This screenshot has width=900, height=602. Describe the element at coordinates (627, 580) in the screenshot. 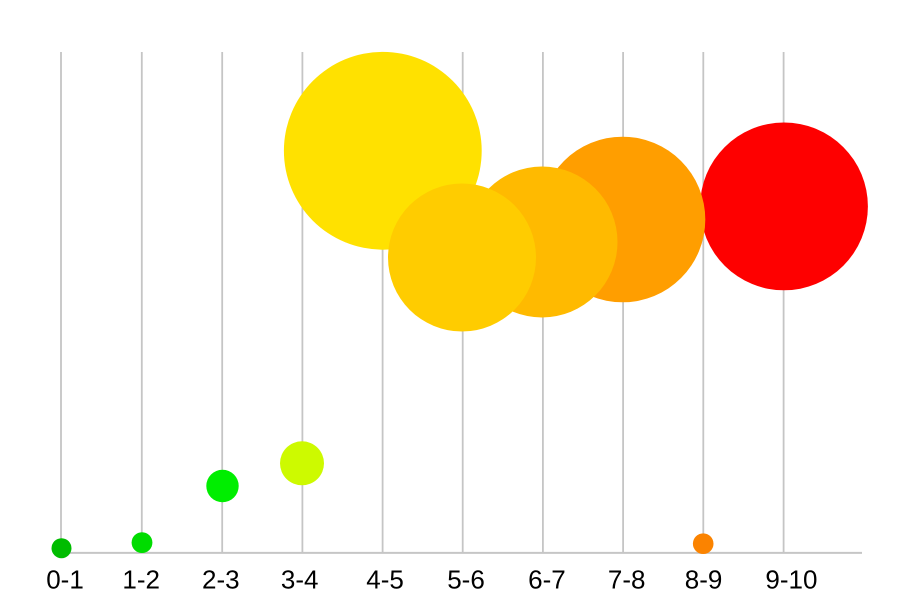

I see `svg-text: 7-8` at that location.